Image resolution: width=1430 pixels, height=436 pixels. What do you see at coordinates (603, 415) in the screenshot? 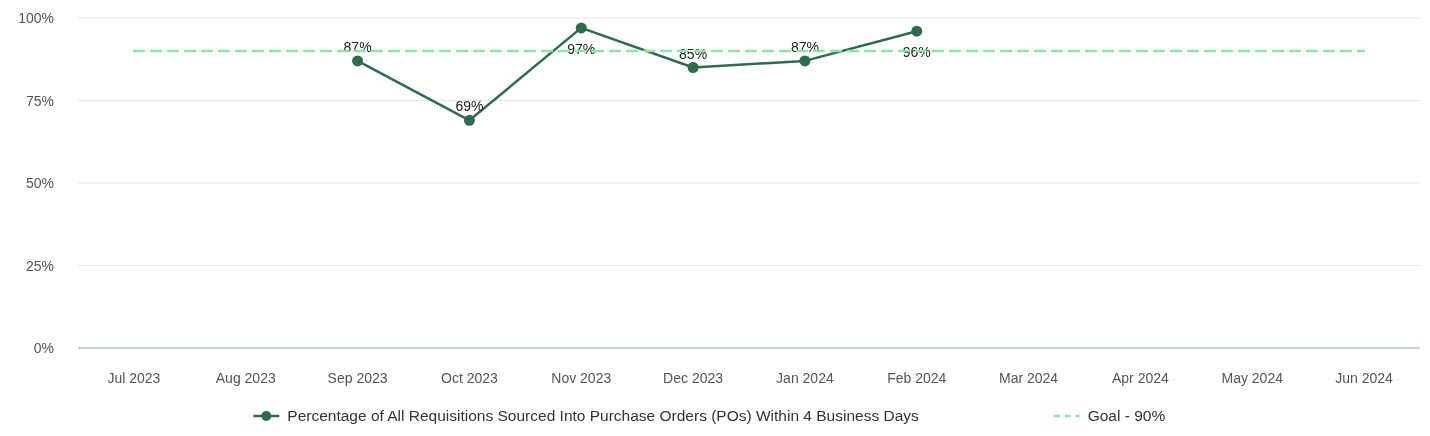
I see `legend-label: Percentage of All Requisitions Sourced Into Purchase Orders (POs) Within 4 Business Days` at bounding box center [603, 415].